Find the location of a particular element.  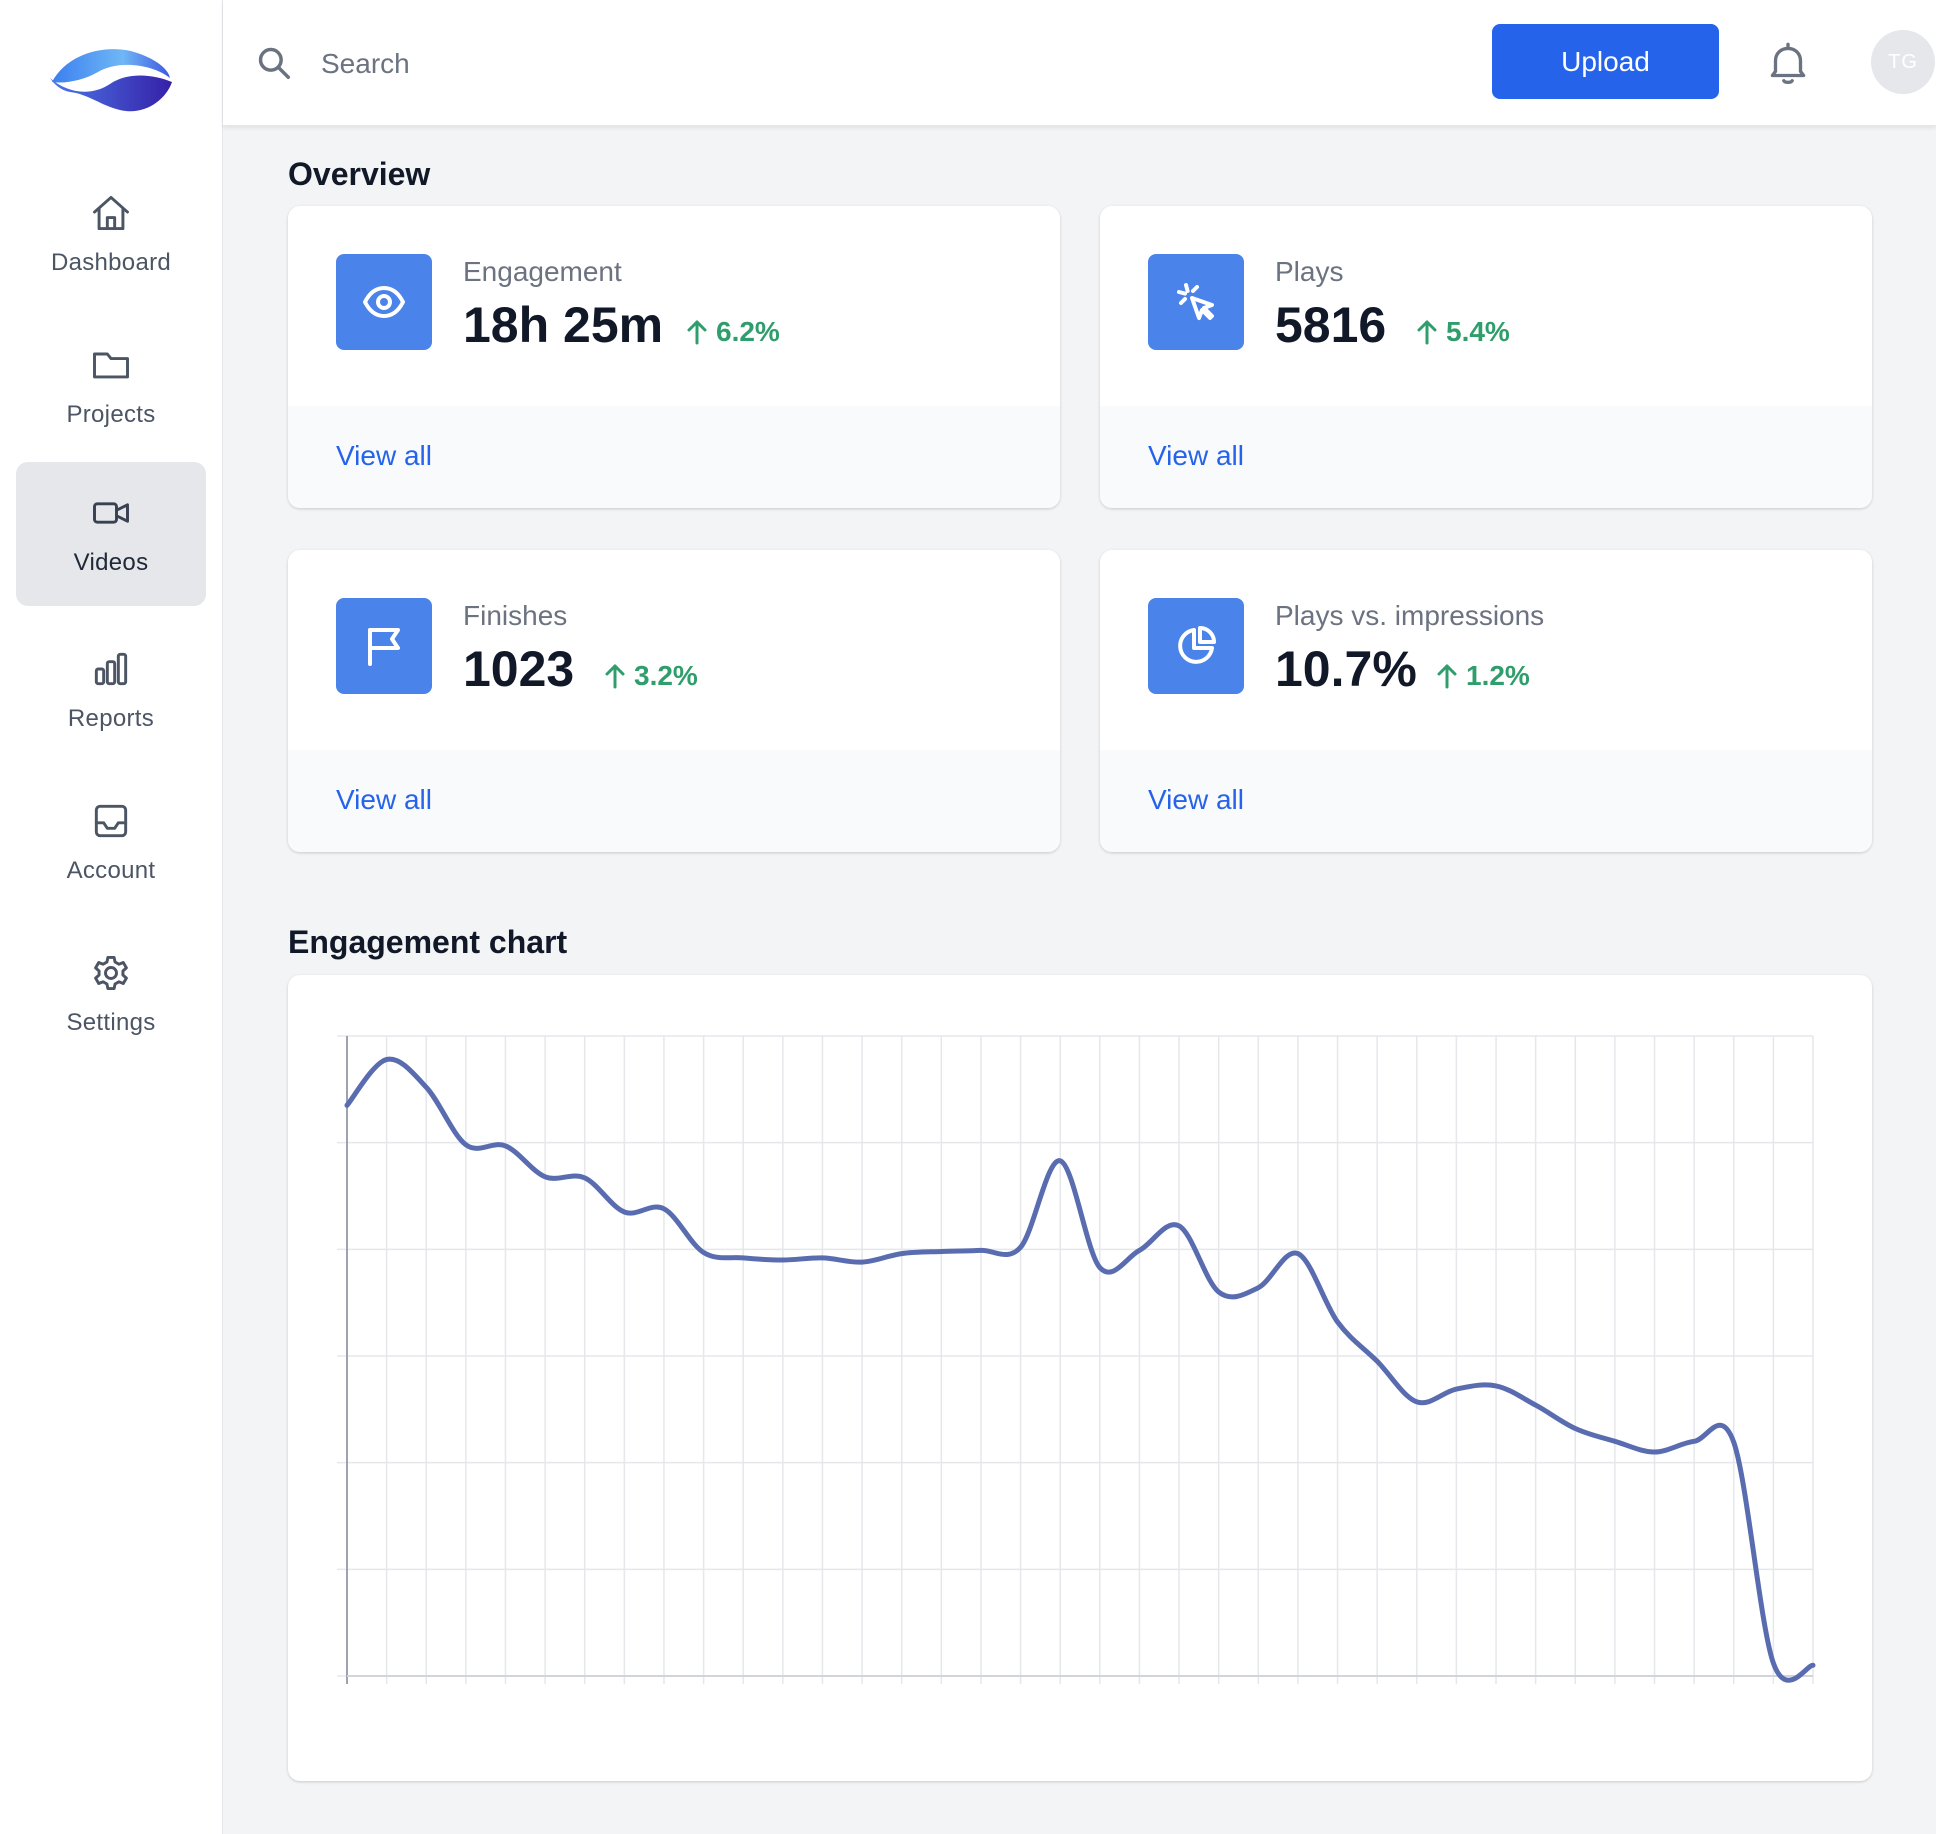

stat-card-engagement: Engagement 18h 25m 6.2% View all is located at coordinates (674, 357).